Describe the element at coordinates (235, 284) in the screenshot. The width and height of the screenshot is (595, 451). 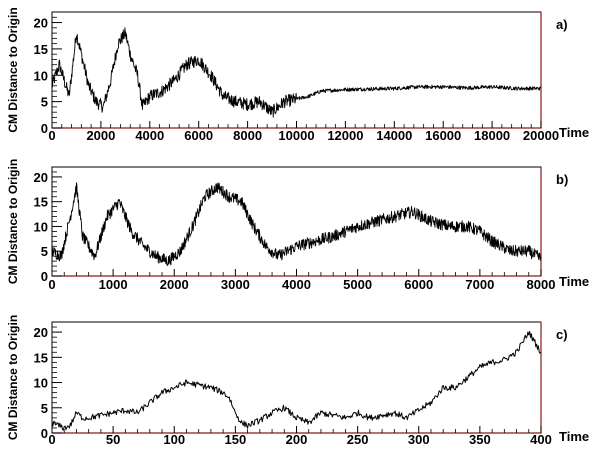
I see `x-tick-label: 3000` at that location.